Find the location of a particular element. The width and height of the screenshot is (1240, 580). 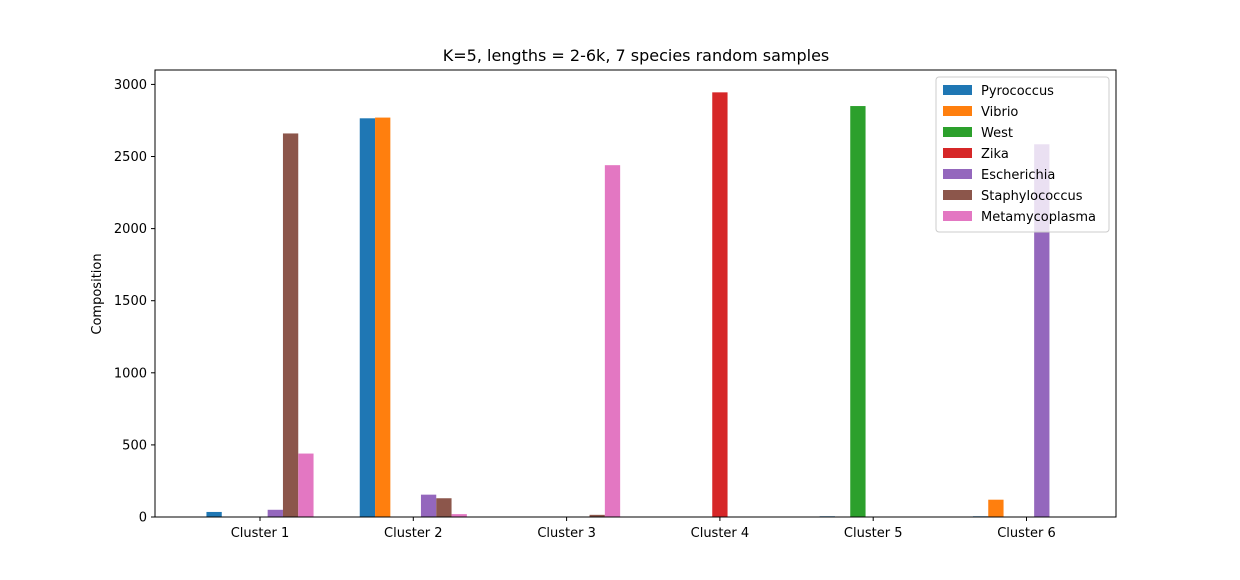

legend-label: Zika is located at coordinates (995, 154).